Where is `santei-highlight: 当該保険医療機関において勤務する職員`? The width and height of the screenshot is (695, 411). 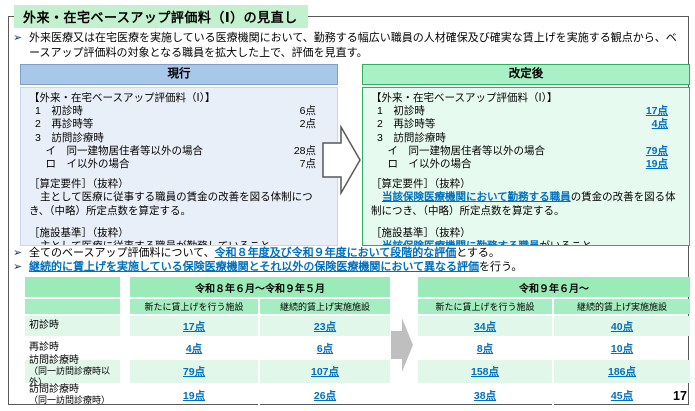 santei-highlight: 当該保険医療機関において勤務する職員 is located at coordinates (476, 197).